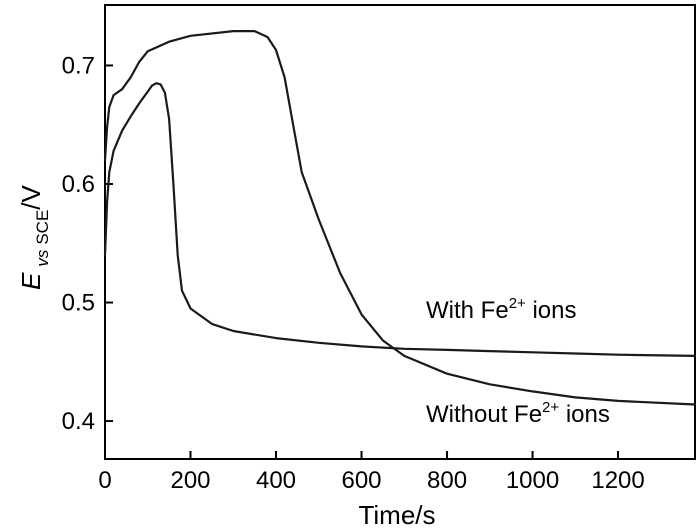  What do you see at coordinates (42, 258) in the screenshot?
I see `y-axis-subscript-vs: vs` at bounding box center [42, 258].